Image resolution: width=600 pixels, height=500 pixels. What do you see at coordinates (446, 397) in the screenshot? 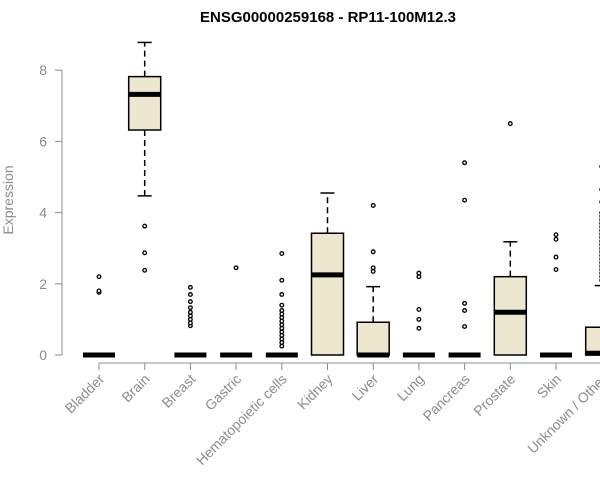
I see `x-tick-label: Pancreas` at bounding box center [446, 397].